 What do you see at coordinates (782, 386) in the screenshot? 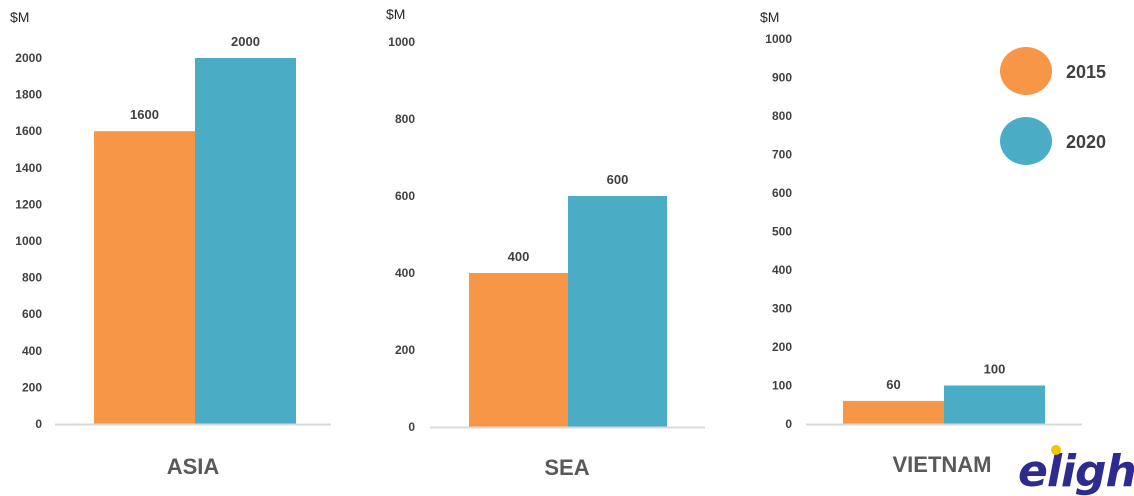
I see `y-tick-label: 100` at bounding box center [782, 386].